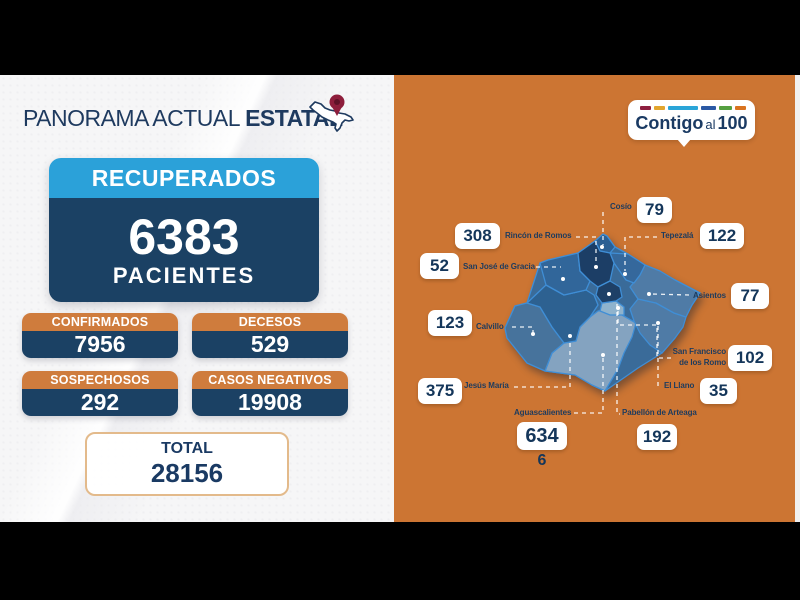 The height and width of the screenshot is (600, 800). Describe the element at coordinates (679, 385) in the screenshot. I see `municipality-label-el-llano: El Llano` at that location.